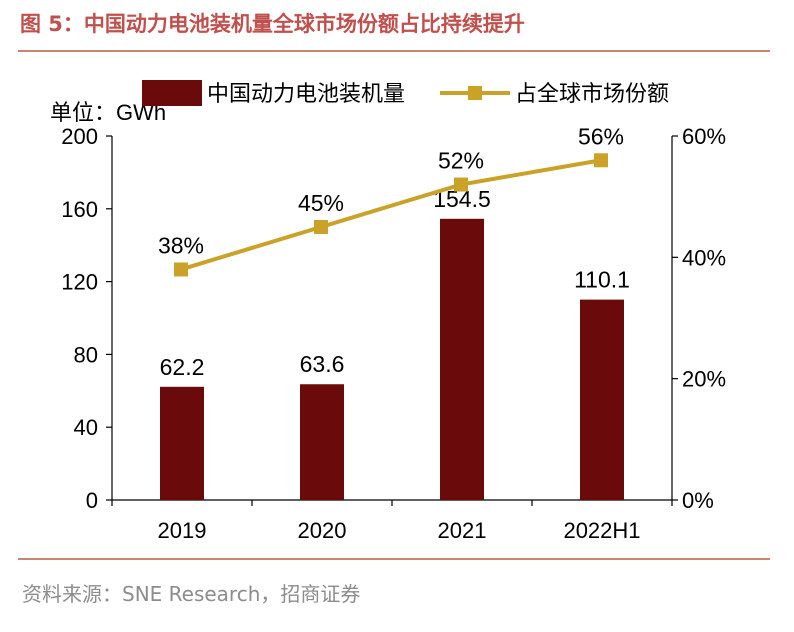 This screenshot has height=632, width=794. Describe the element at coordinates (182, 367) in the screenshot. I see `bar-data-label: 62.2` at that location.